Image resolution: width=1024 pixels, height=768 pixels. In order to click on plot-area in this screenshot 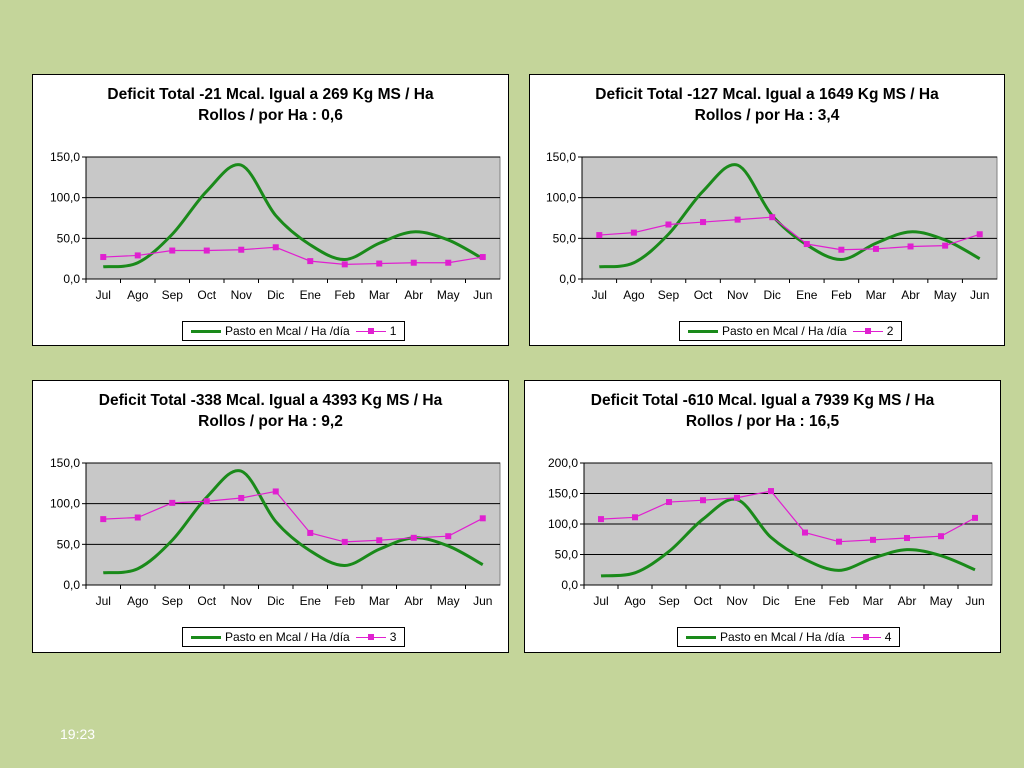, I will do `click(293, 218)`.